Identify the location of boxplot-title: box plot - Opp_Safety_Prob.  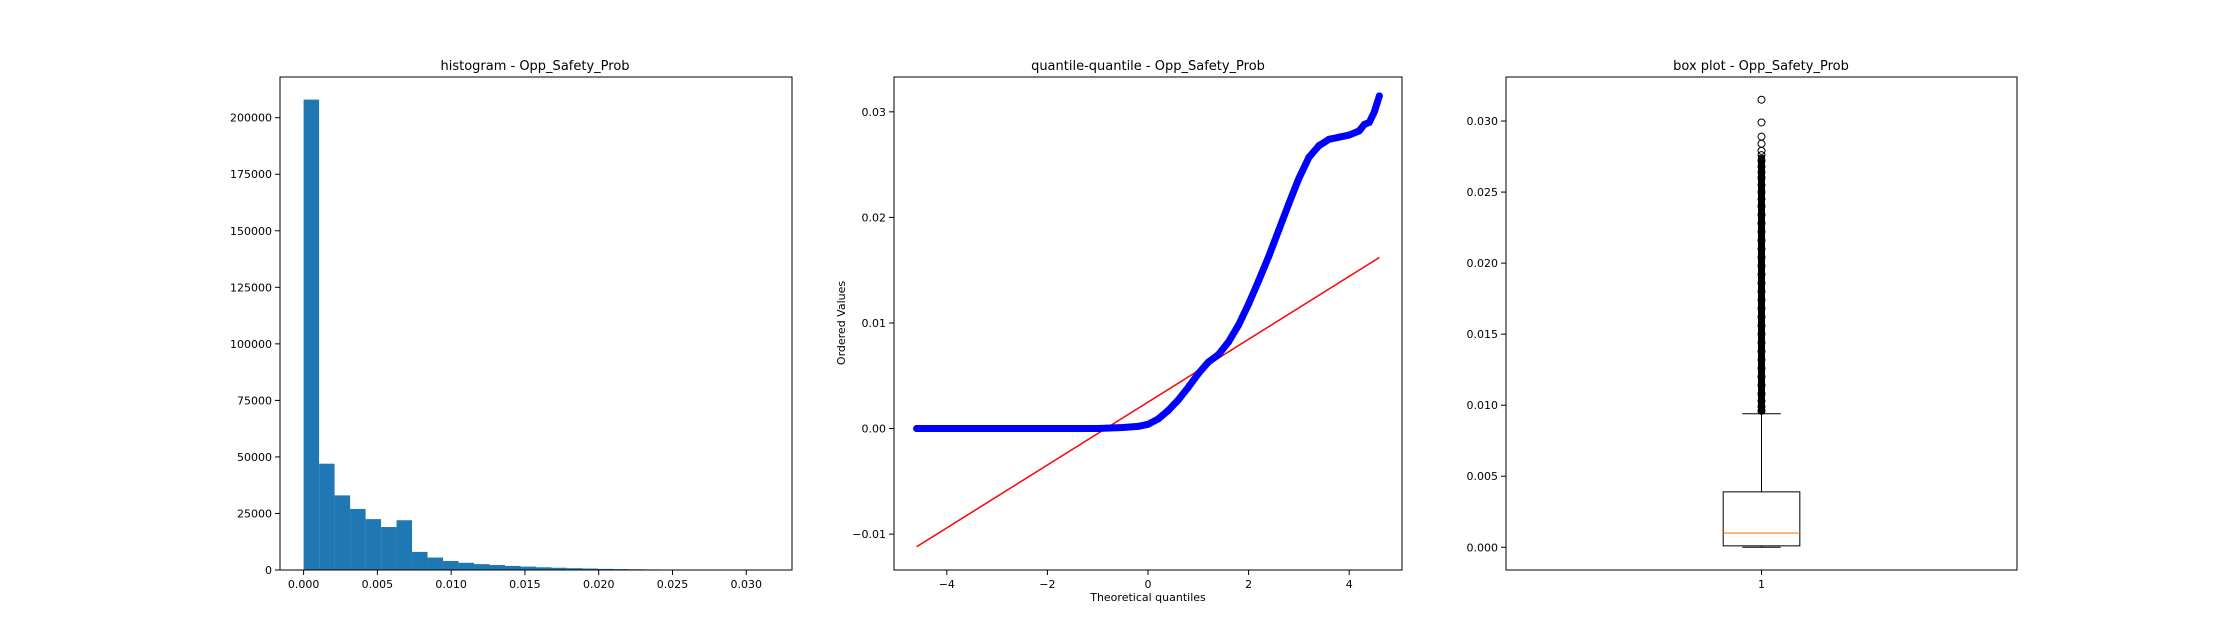
(1761, 66).